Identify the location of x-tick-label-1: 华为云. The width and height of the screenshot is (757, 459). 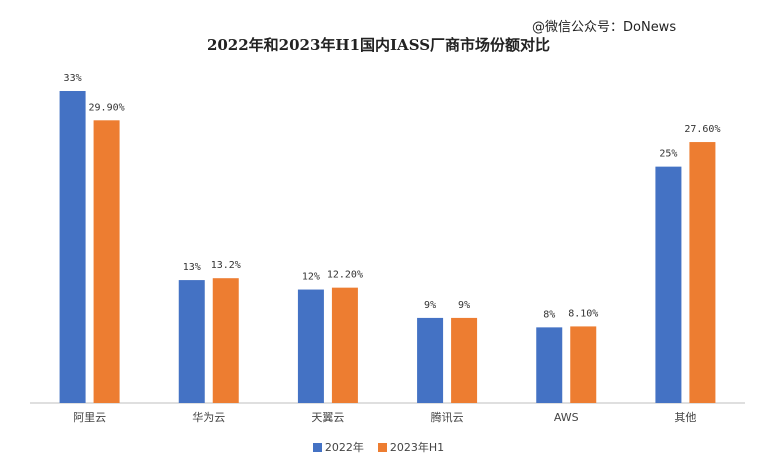
(208, 417).